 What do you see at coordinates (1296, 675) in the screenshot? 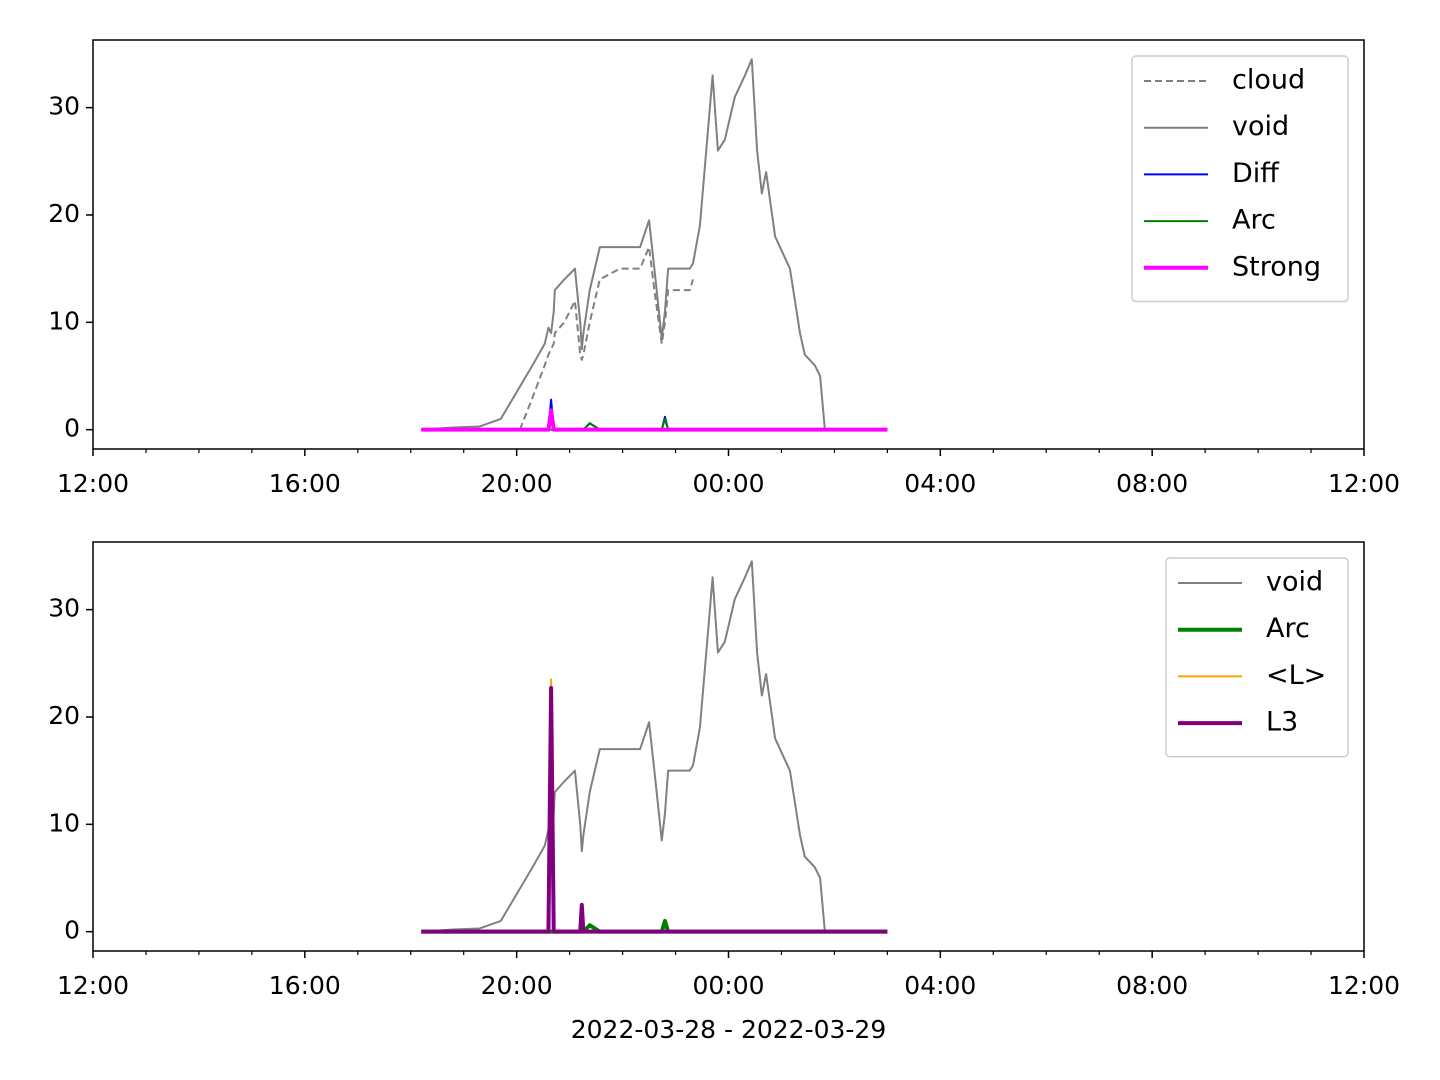
I see `legend-label: <L>` at bounding box center [1296, 675].